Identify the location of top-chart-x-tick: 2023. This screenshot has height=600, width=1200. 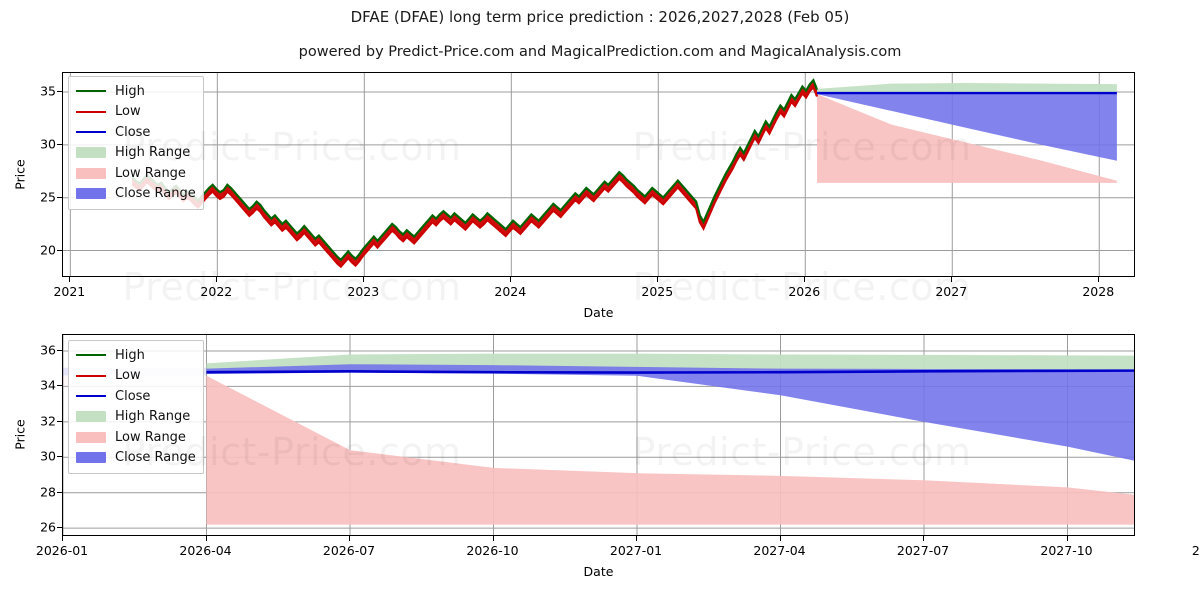
(363, 291).